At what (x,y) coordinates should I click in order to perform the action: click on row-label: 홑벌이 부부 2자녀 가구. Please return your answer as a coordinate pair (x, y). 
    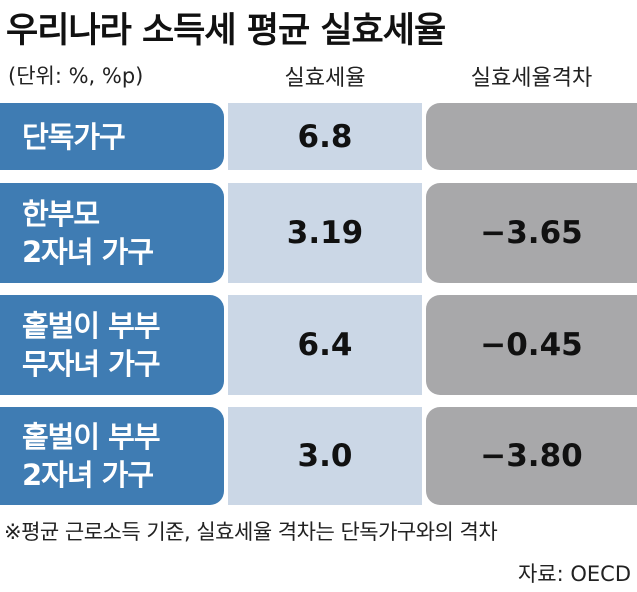
    Looking at the image, I should click on (112, 456).